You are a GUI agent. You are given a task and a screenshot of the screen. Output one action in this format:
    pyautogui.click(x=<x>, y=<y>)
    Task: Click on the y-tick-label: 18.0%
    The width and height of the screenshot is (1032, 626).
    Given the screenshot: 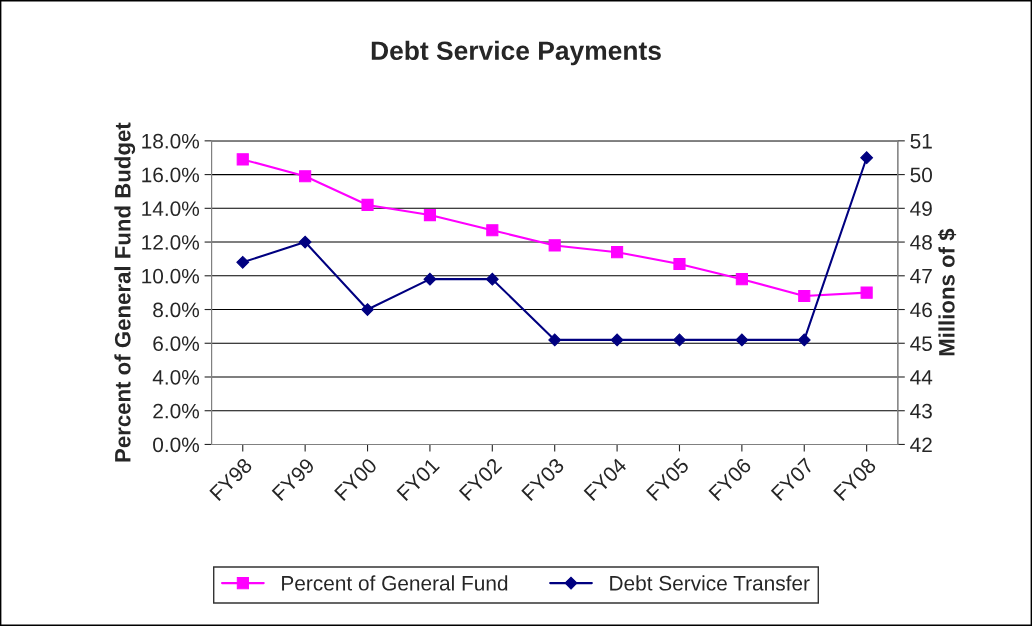 What is the action you would take?
    pyautogui.click(x=171, y=141)
    